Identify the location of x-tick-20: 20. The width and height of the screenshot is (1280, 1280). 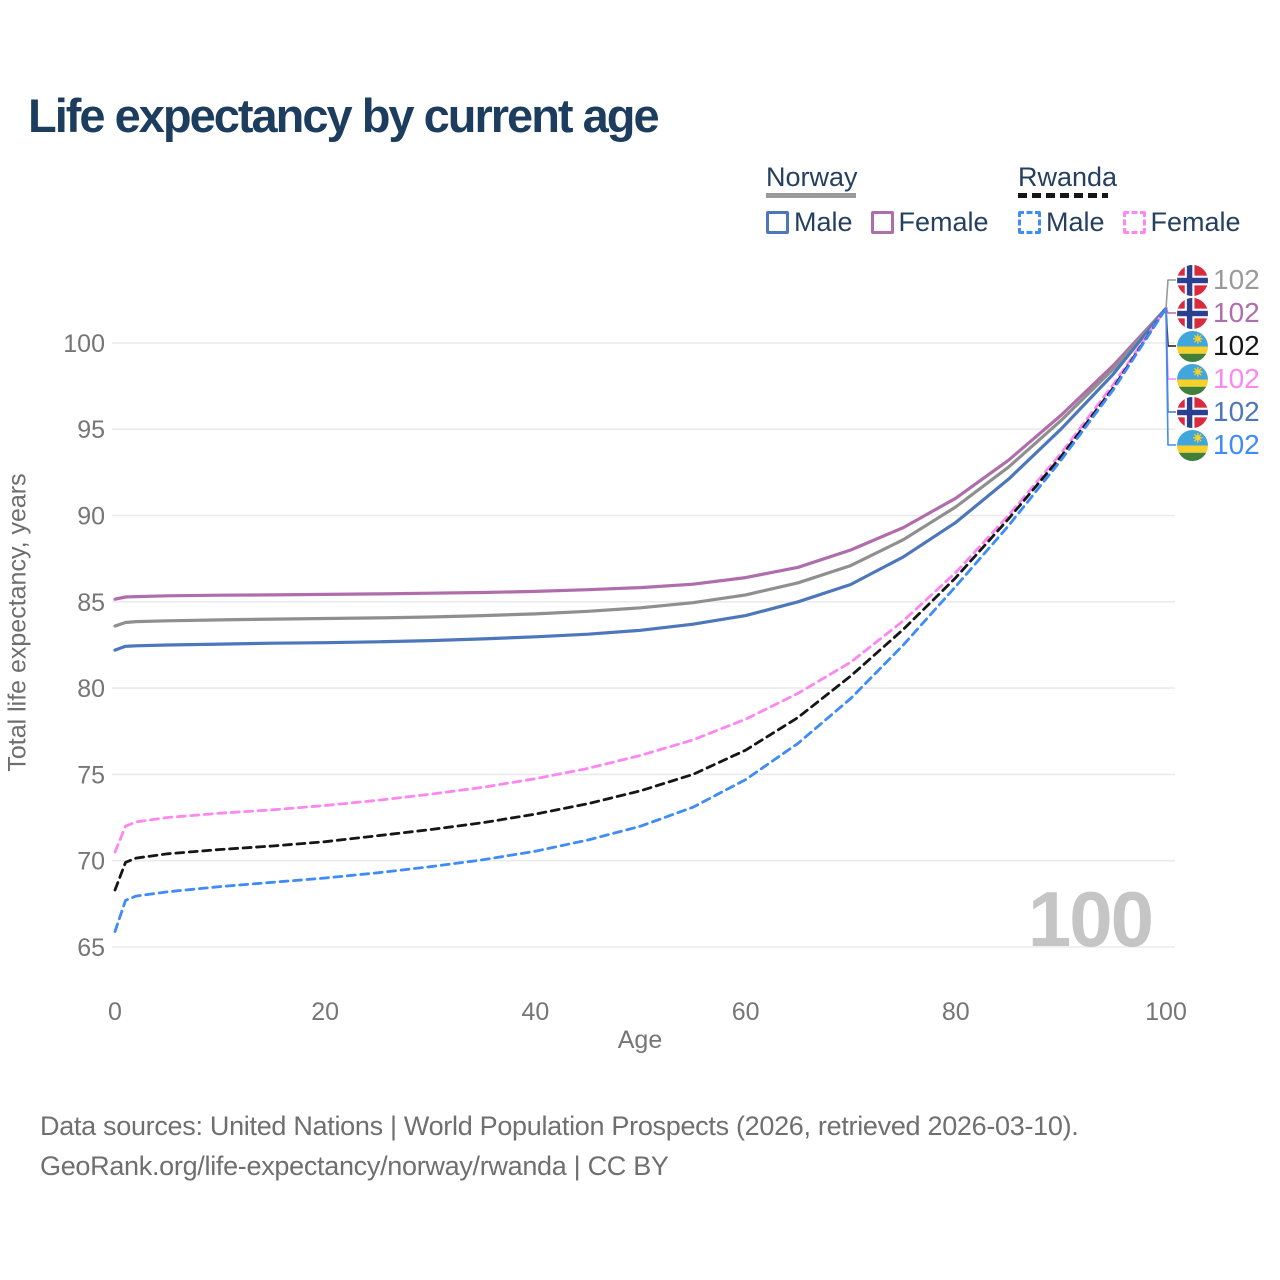
(325, 1012).